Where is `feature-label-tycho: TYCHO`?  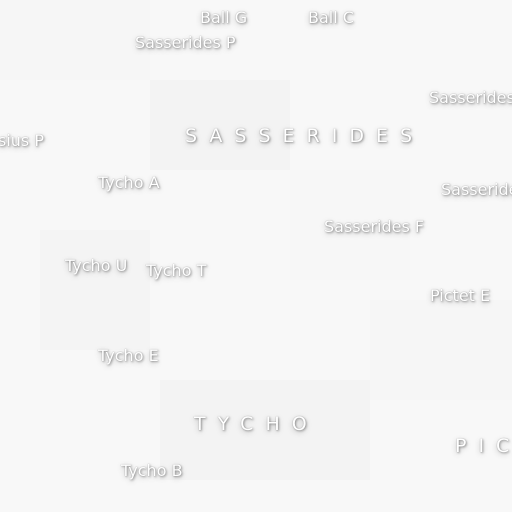 feature-label-tycho: TYCHO is located at coordinates (256, 424).